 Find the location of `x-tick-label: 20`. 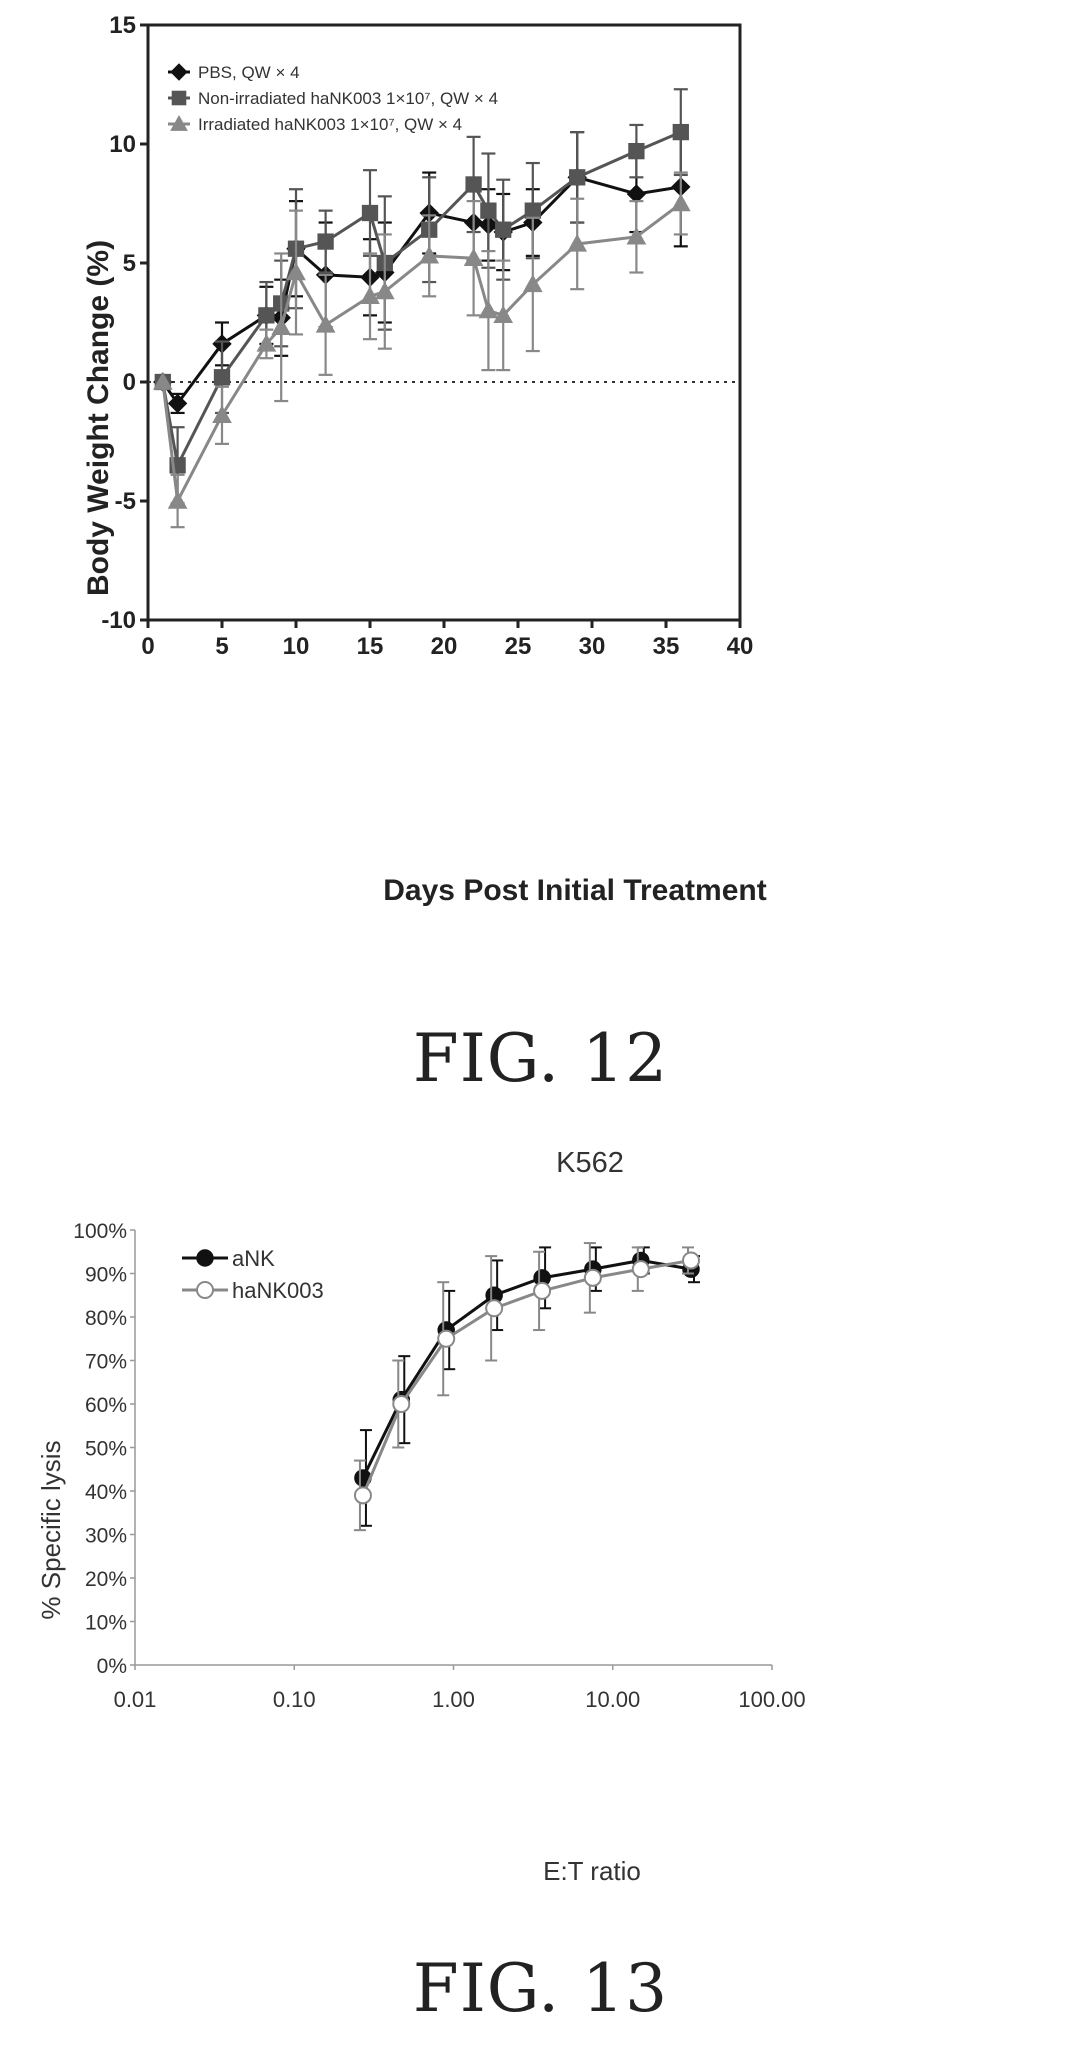

x-tick-label: 20 is located at coordinates (444, 646).